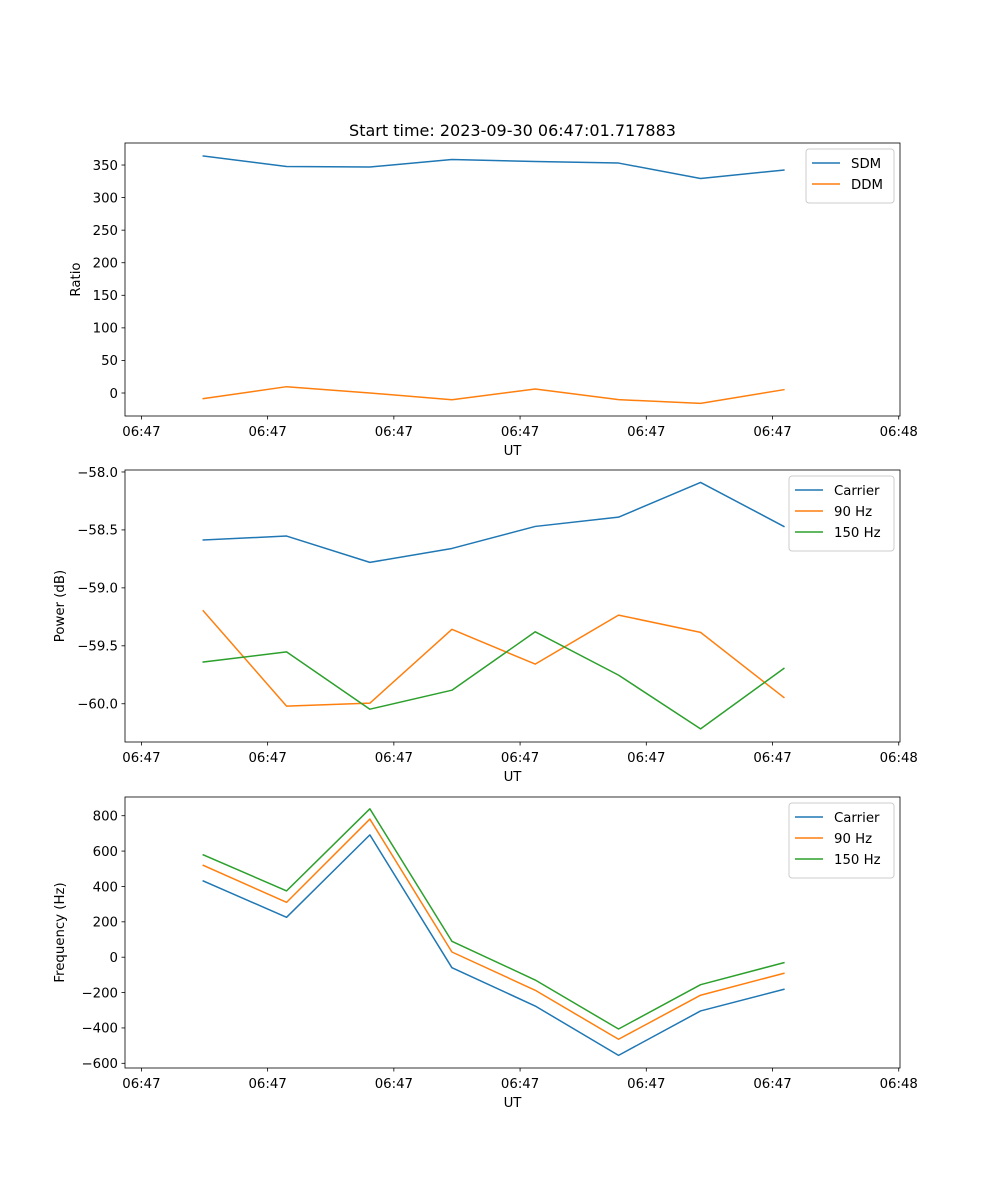  I want to click on y-tick-label: 250, so click(105, 231).